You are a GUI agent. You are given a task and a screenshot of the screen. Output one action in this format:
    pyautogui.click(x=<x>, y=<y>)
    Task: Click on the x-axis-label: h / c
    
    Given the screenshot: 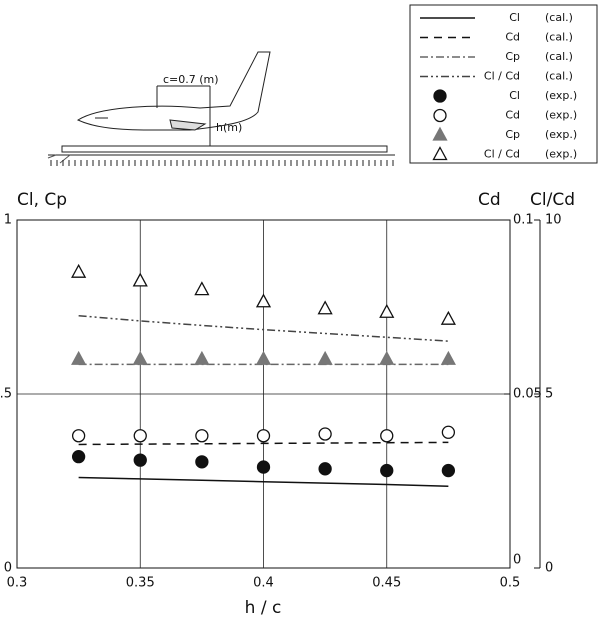 What is the action you would take?
    pyautogui.click(x=263, y=608)
    